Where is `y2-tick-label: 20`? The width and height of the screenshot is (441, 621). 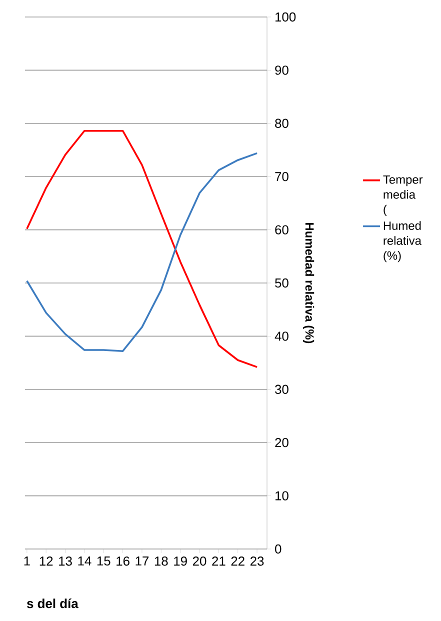 y2-tick-label: 20 is located at coordinates (281, 443).